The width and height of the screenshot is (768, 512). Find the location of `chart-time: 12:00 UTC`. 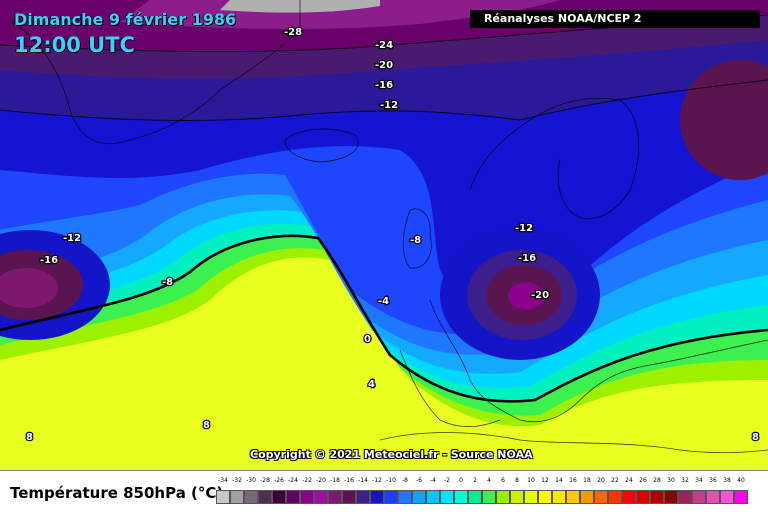

chart-time: 12:00 UTC is located at coordinates (74, 45).